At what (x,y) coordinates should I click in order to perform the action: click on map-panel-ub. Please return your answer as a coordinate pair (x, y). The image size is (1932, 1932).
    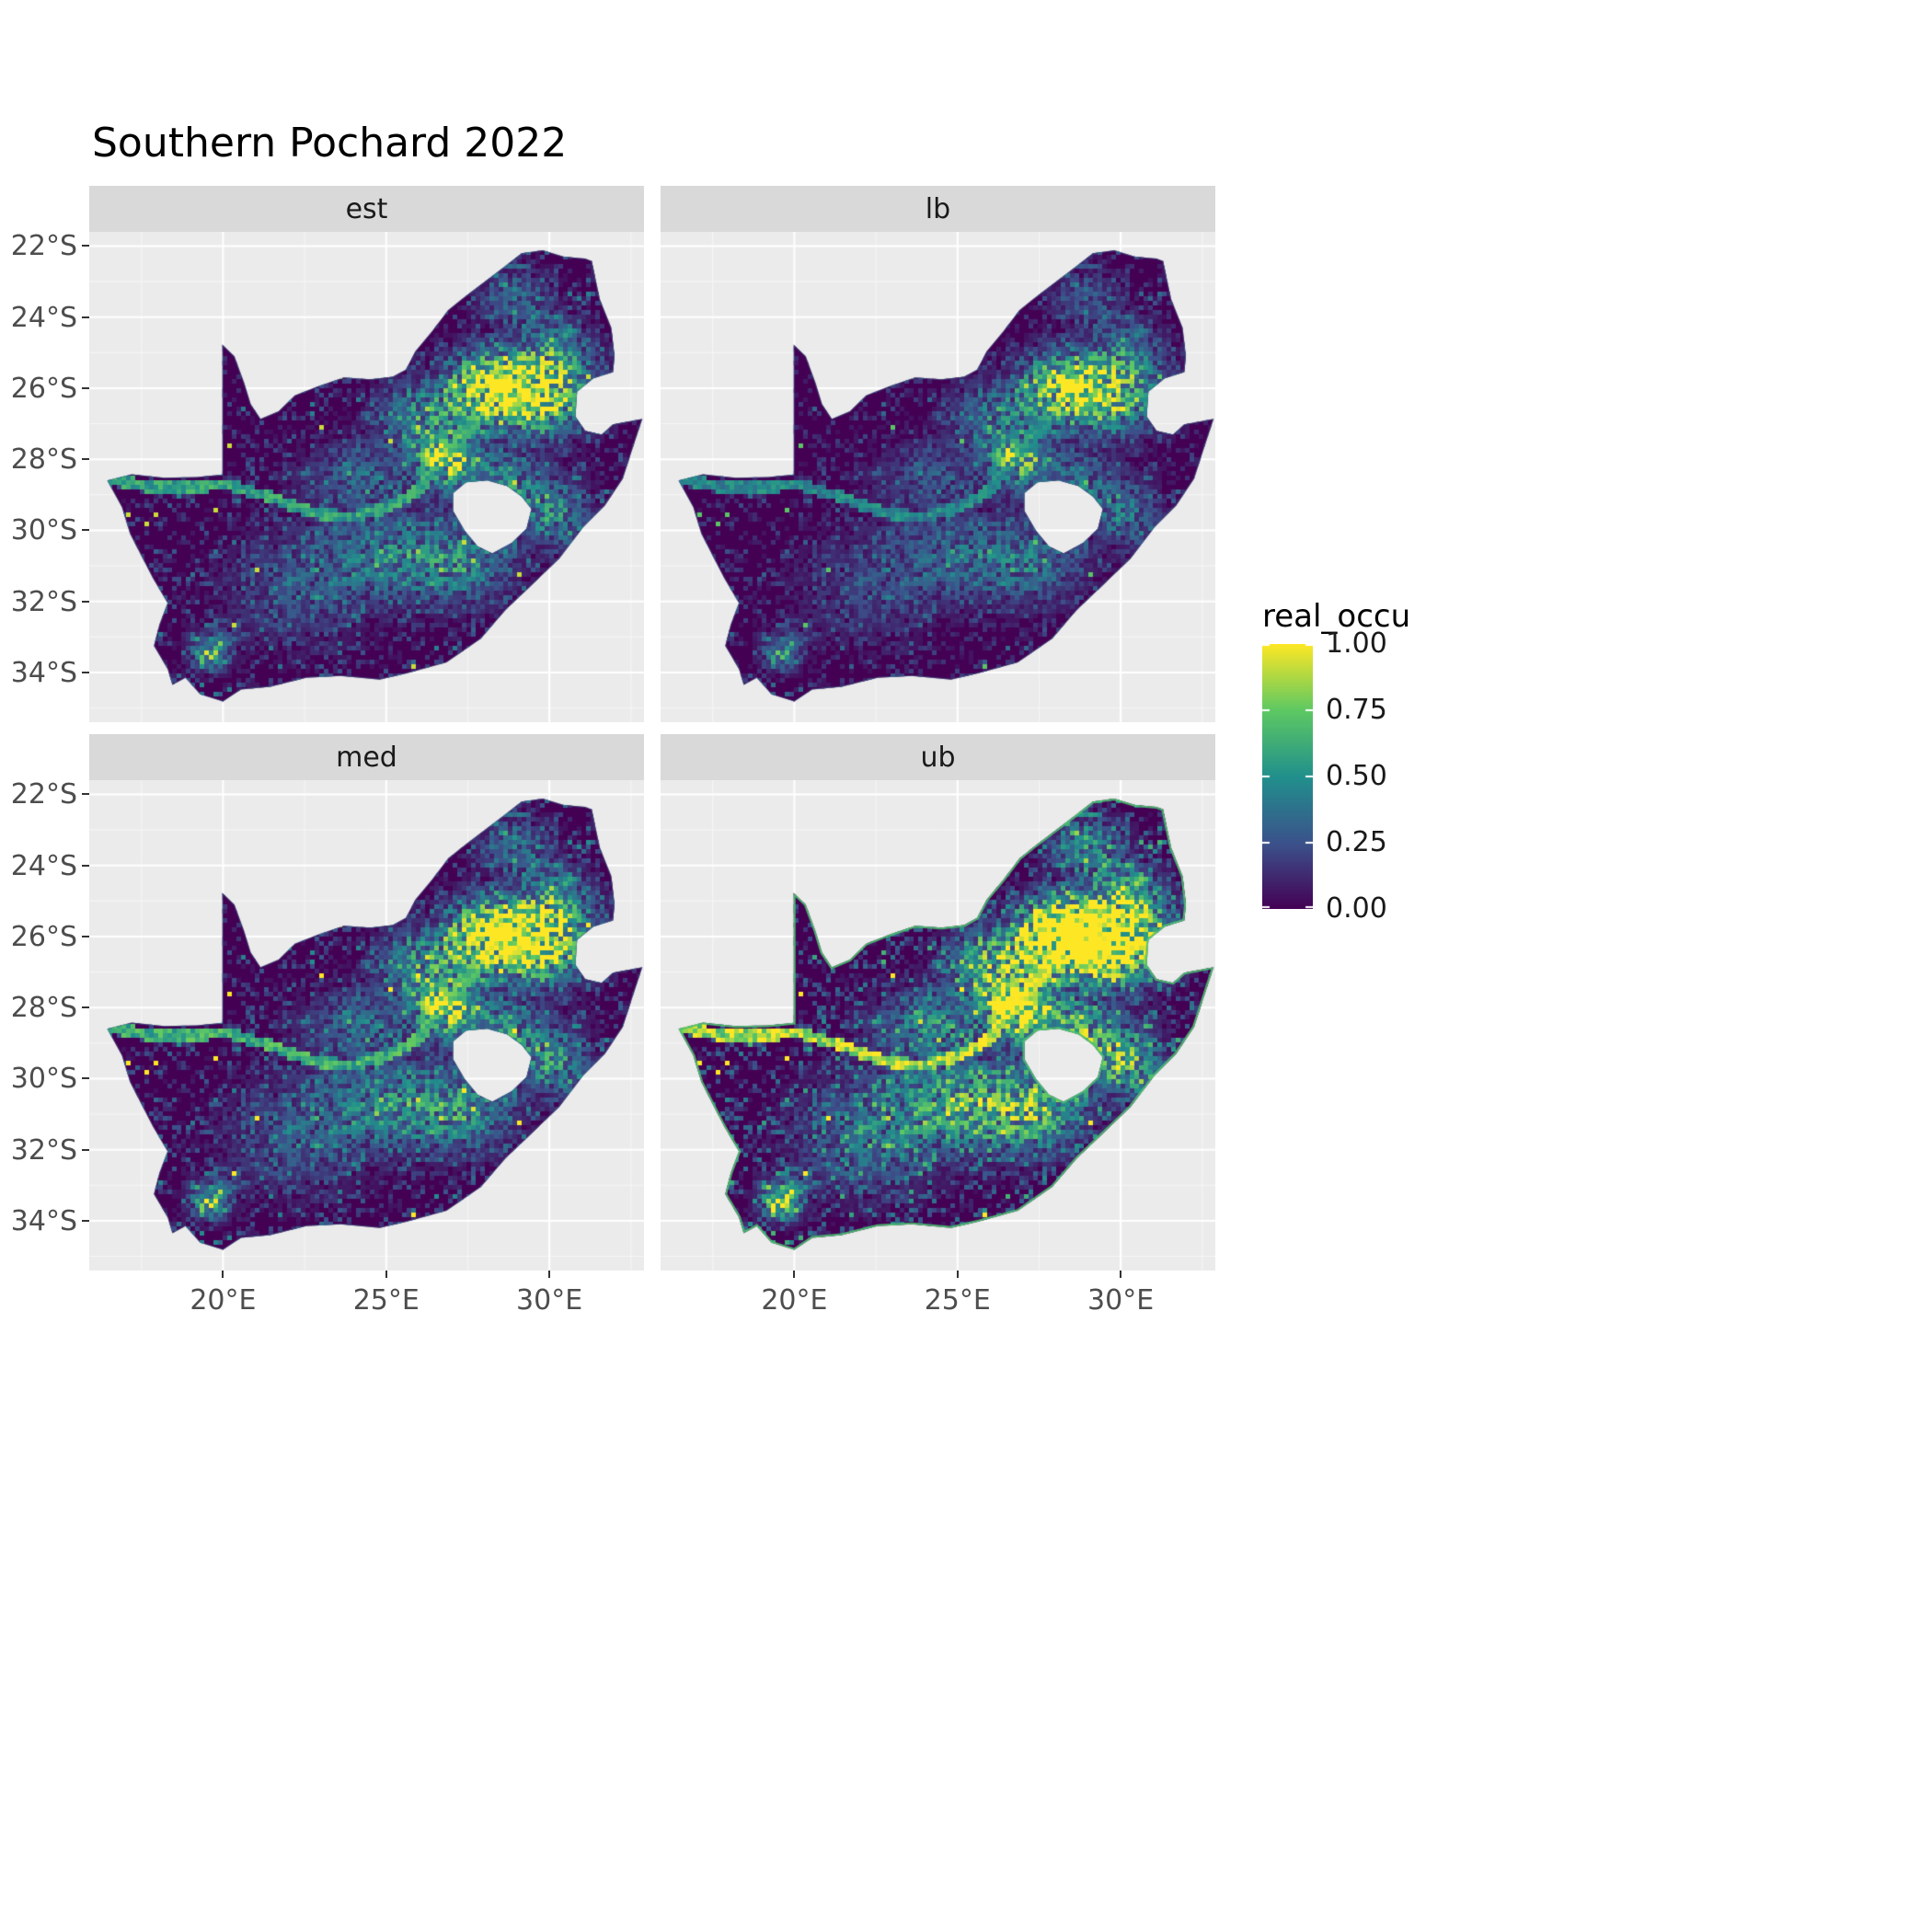
    Looking at the image, I should click on (938, 1025).